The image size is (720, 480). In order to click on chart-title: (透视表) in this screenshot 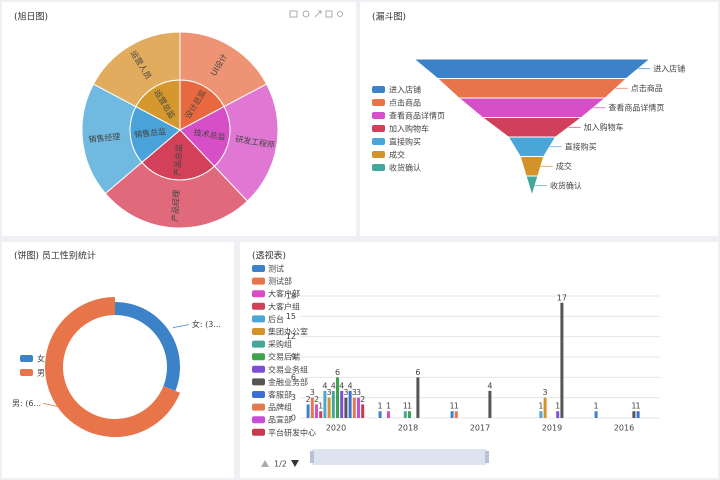, I will do `click(269, 256)`.